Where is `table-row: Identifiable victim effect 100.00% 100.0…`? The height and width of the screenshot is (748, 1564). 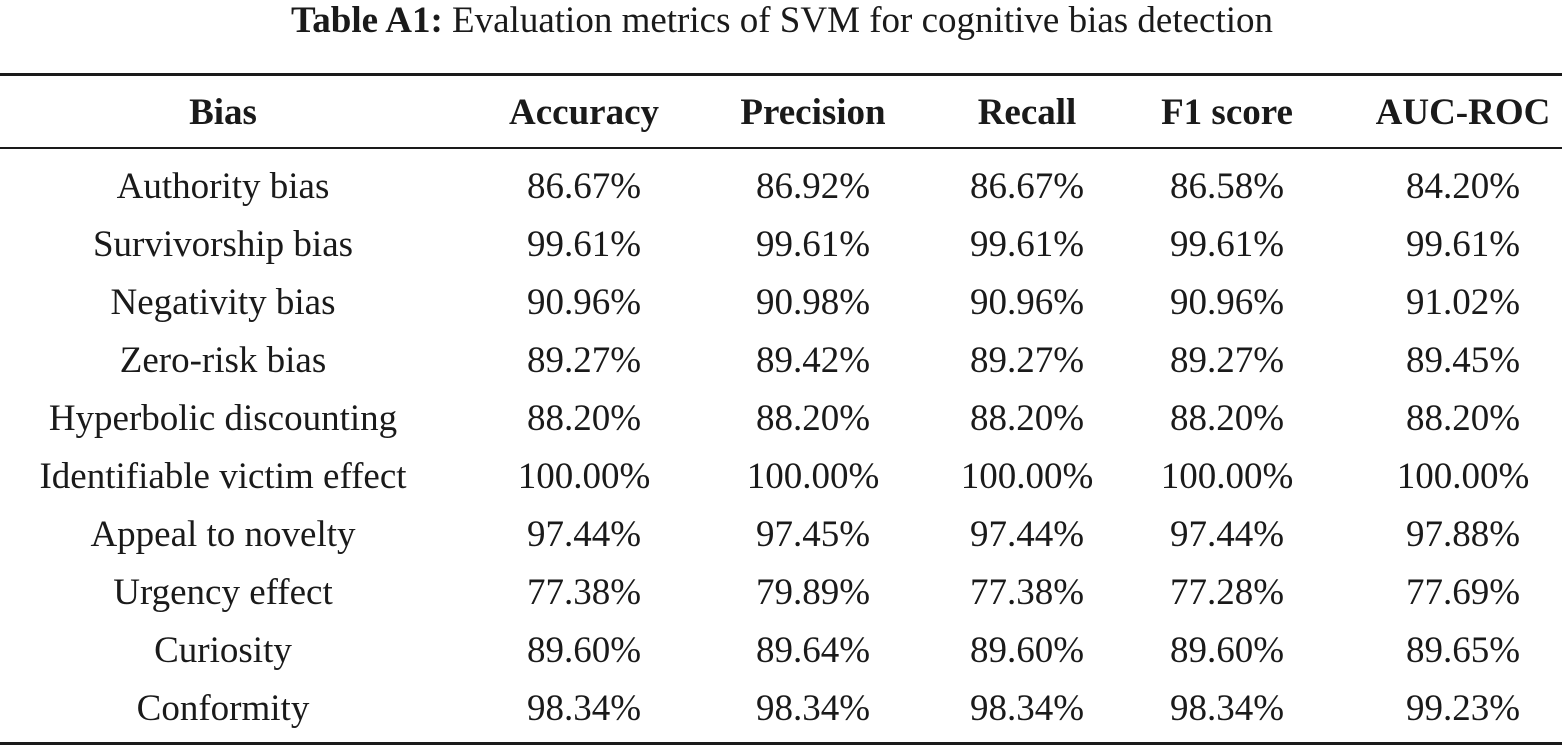 table-row: Identifiable victim effect 100.00% 100.0… is located at coordinates (782, 477).